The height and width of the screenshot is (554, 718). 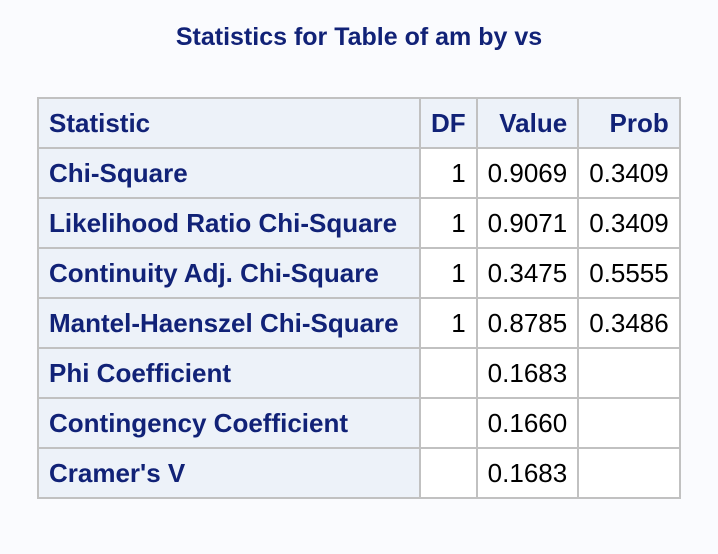 I want to click on table-row: Chi-Square 1 0.9069 0.3409, so click(x=359, y=173).